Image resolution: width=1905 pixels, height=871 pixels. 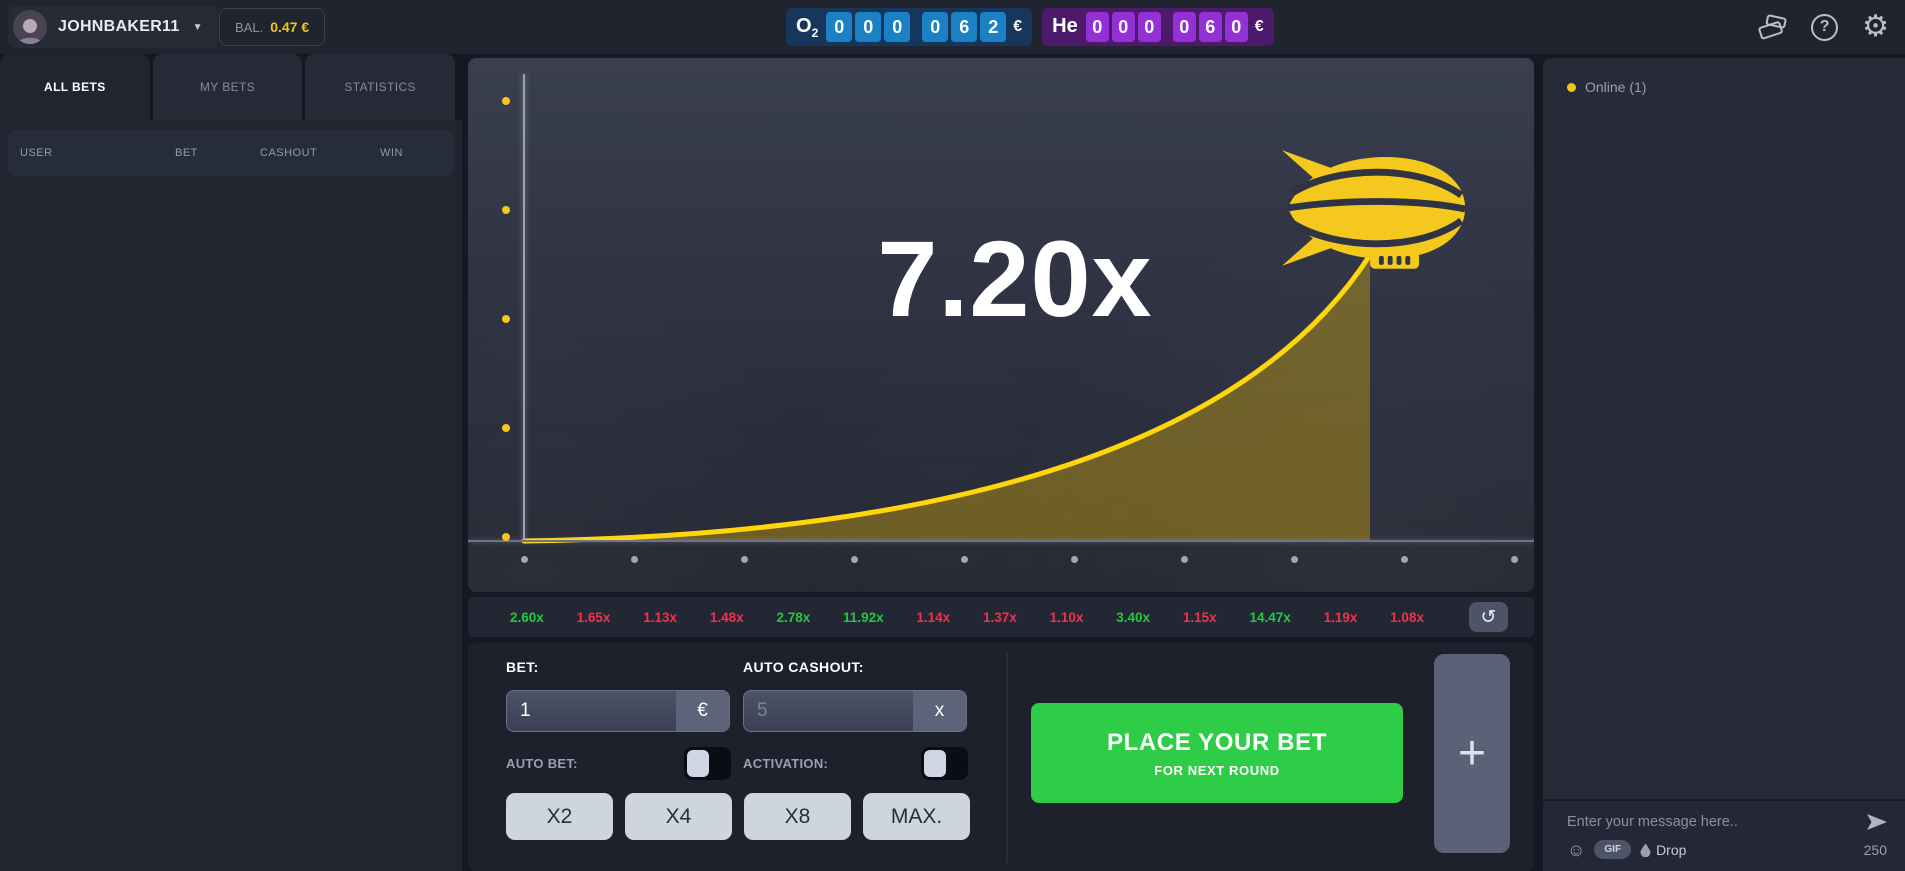 I want to click on resource-counters: O2 0 0 0 0 6 2 € He 0 0 0 0 6 0 €, so click(x=1030, y=27).